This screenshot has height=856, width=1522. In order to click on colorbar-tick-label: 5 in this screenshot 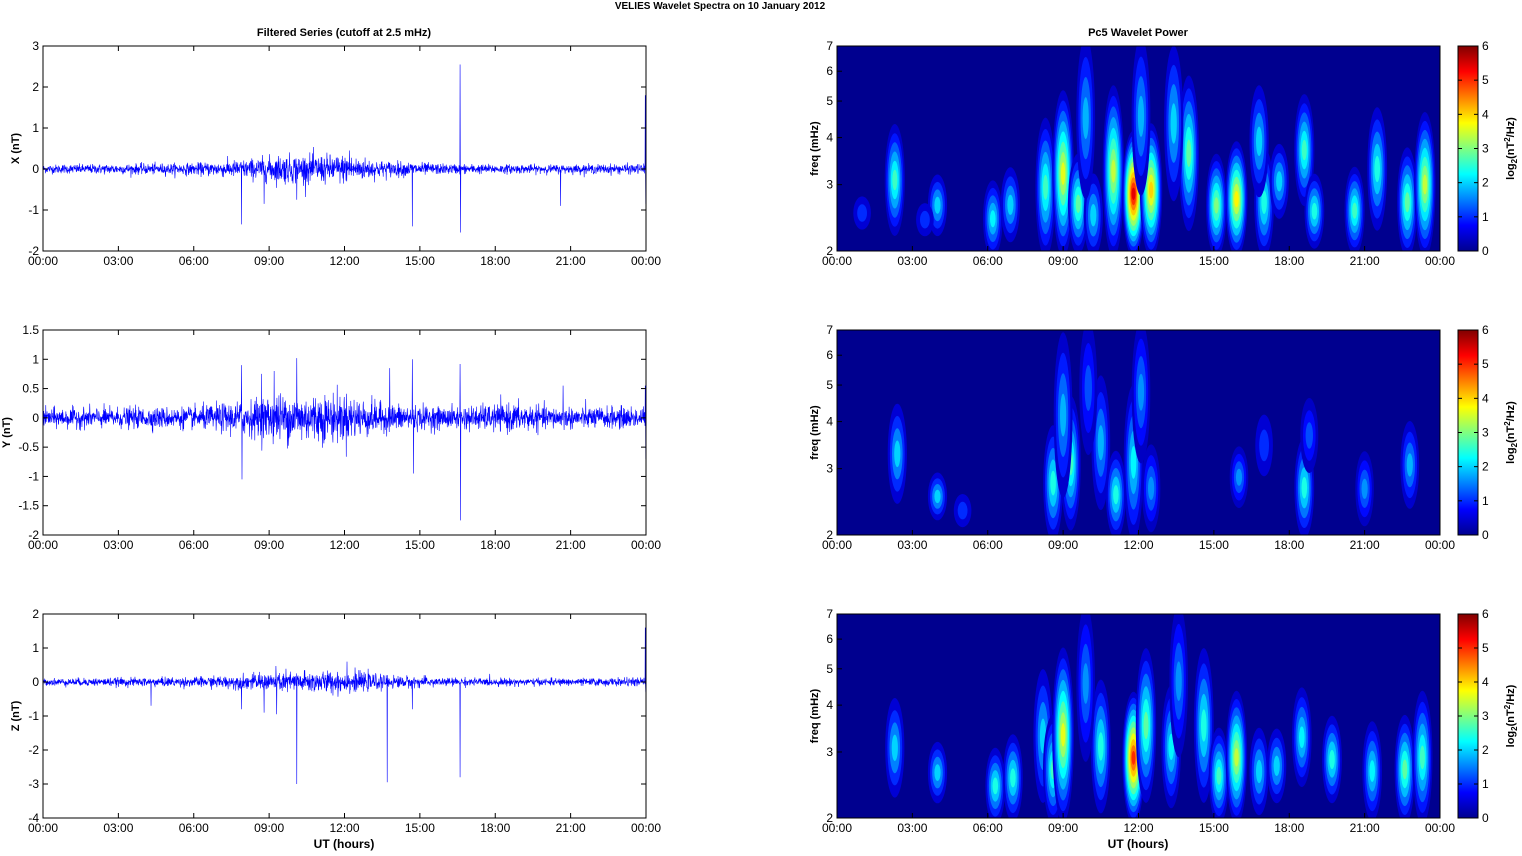, I will do `click(1485, 80)`.